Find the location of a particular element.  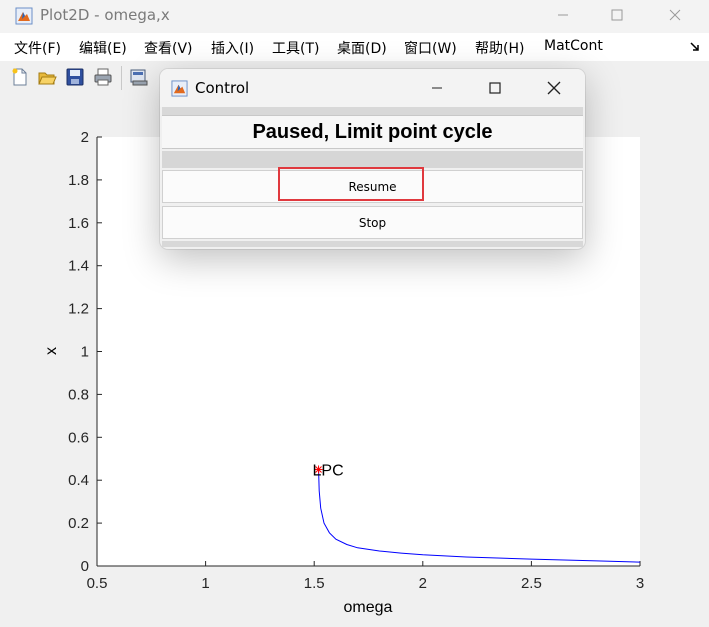

y-tick-label: 0.4 is located at coordinates (78, 480).